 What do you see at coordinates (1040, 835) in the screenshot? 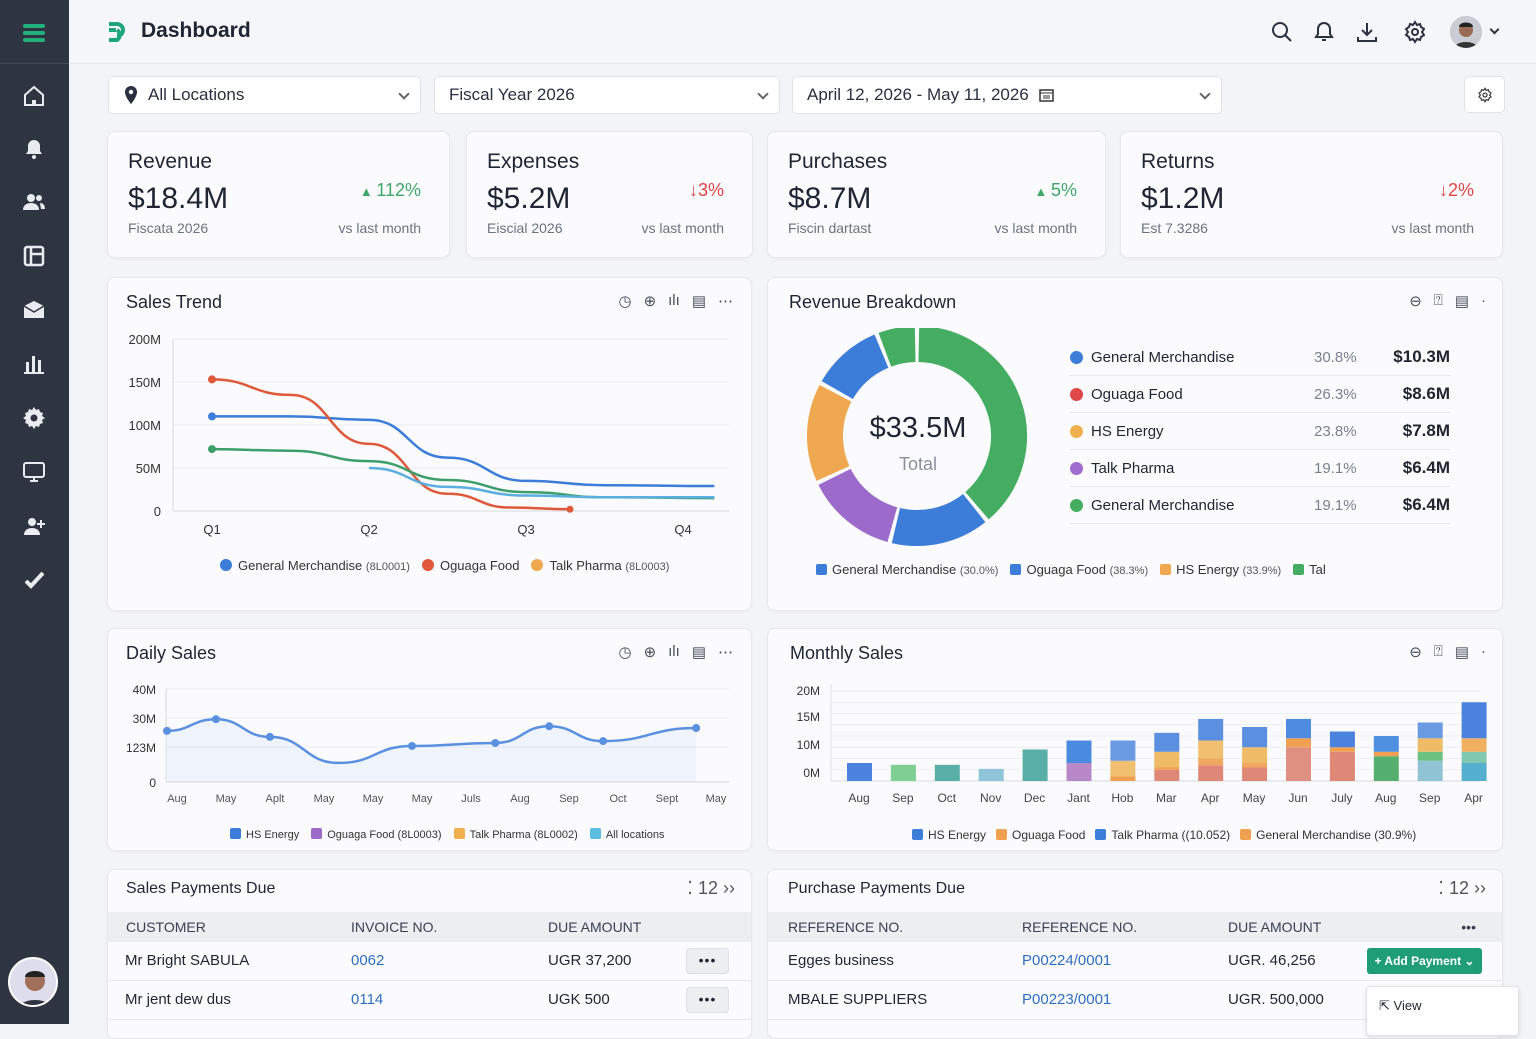
I see `legend-item: Oguaga Food` at bounding box center [1040, 835].